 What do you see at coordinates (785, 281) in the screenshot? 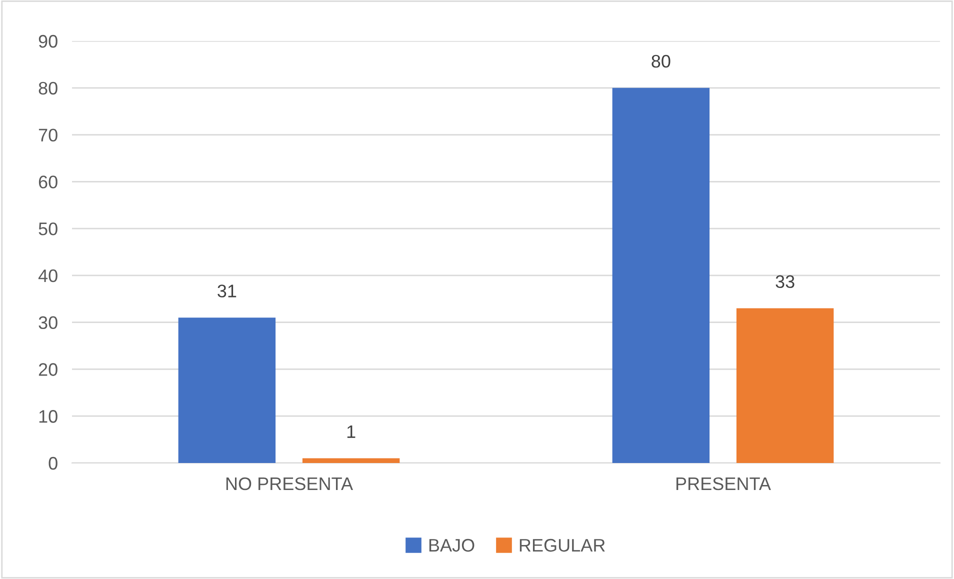
I see `data-label: 33` at bounding box center [785, 281].